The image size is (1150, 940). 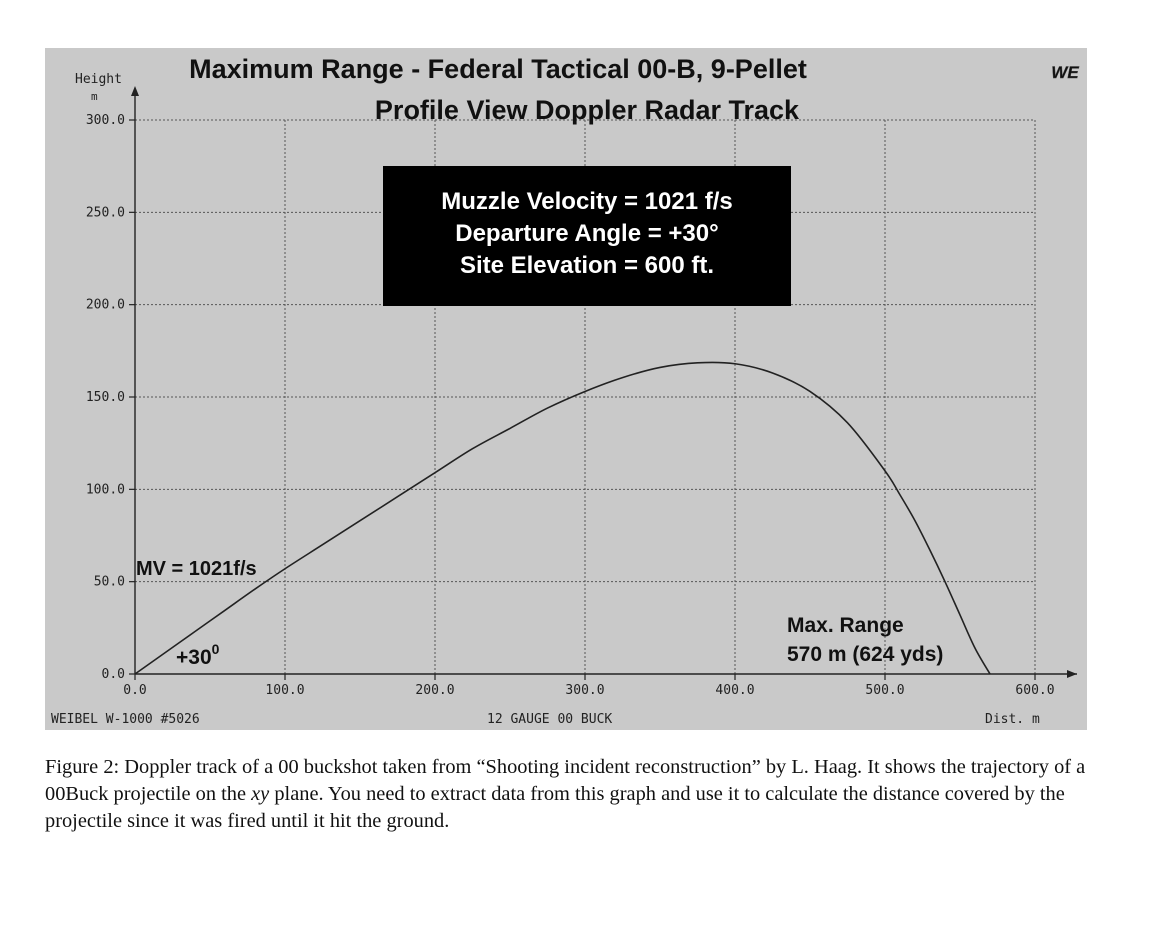 What do you see at coordinates (584, 690) in the screenshot?
I see `x-tick-label: 300.0` at bounding box center [584, 690].